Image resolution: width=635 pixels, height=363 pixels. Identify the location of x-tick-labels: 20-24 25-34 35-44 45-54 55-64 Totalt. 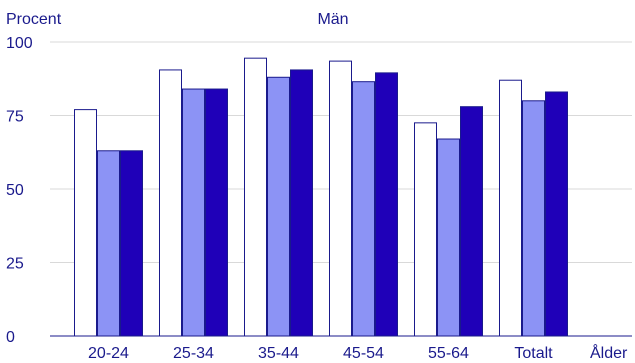
(320, 353).